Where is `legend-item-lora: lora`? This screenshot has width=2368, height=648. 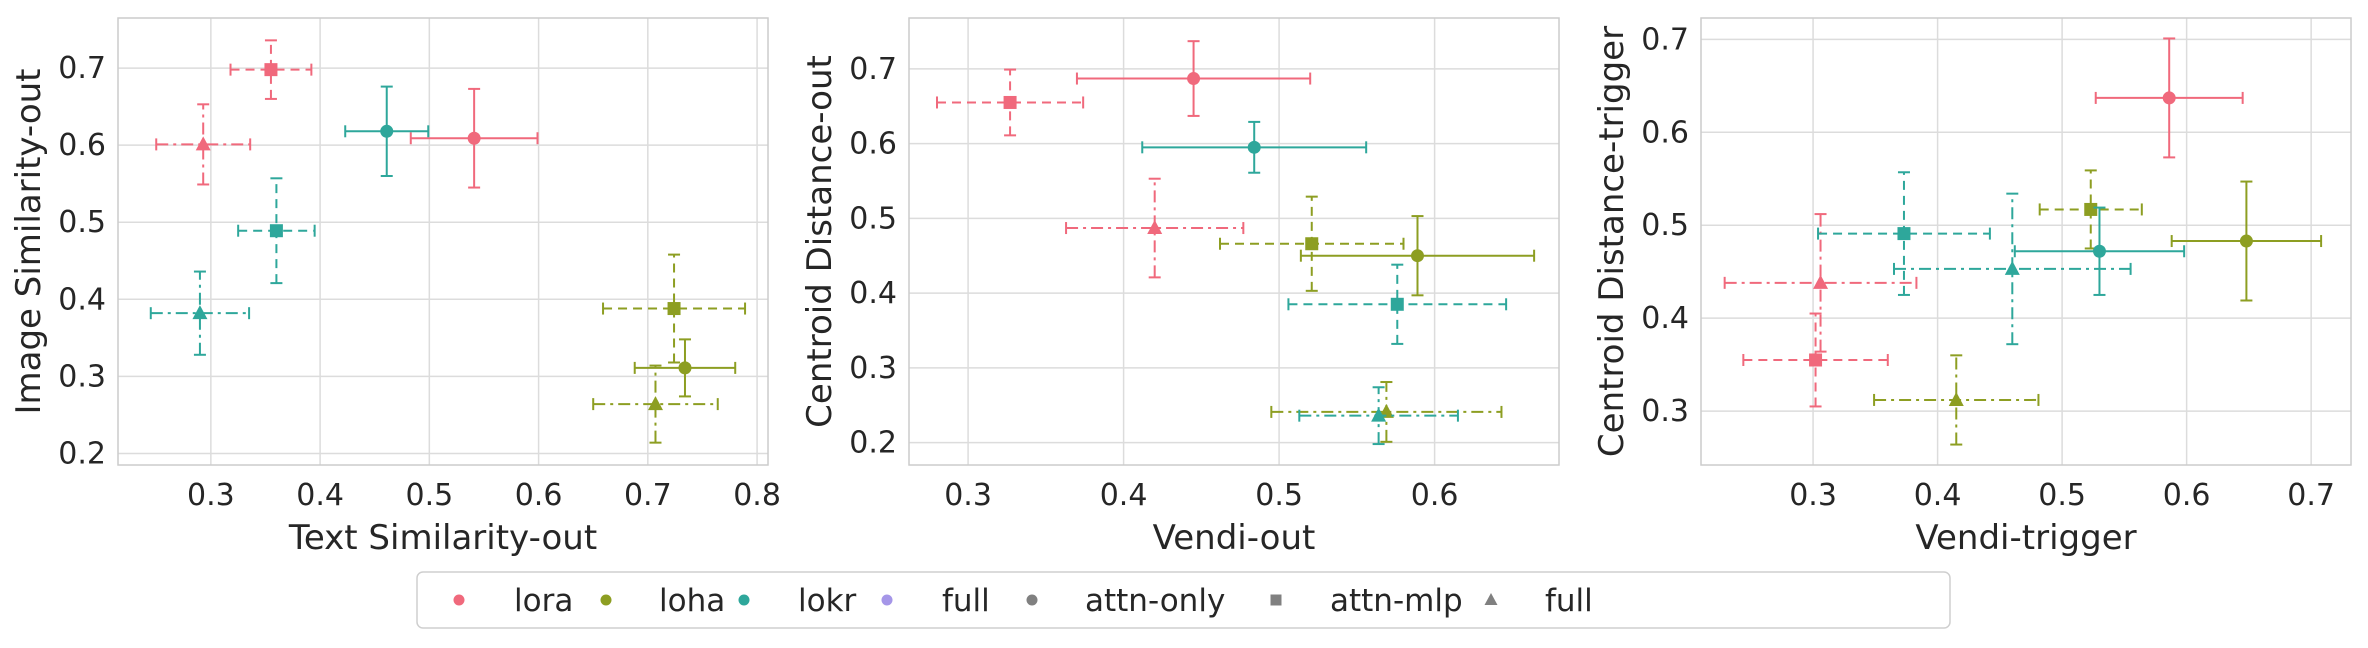
legend-item-lora: lora is located at coordinates (513, 601).